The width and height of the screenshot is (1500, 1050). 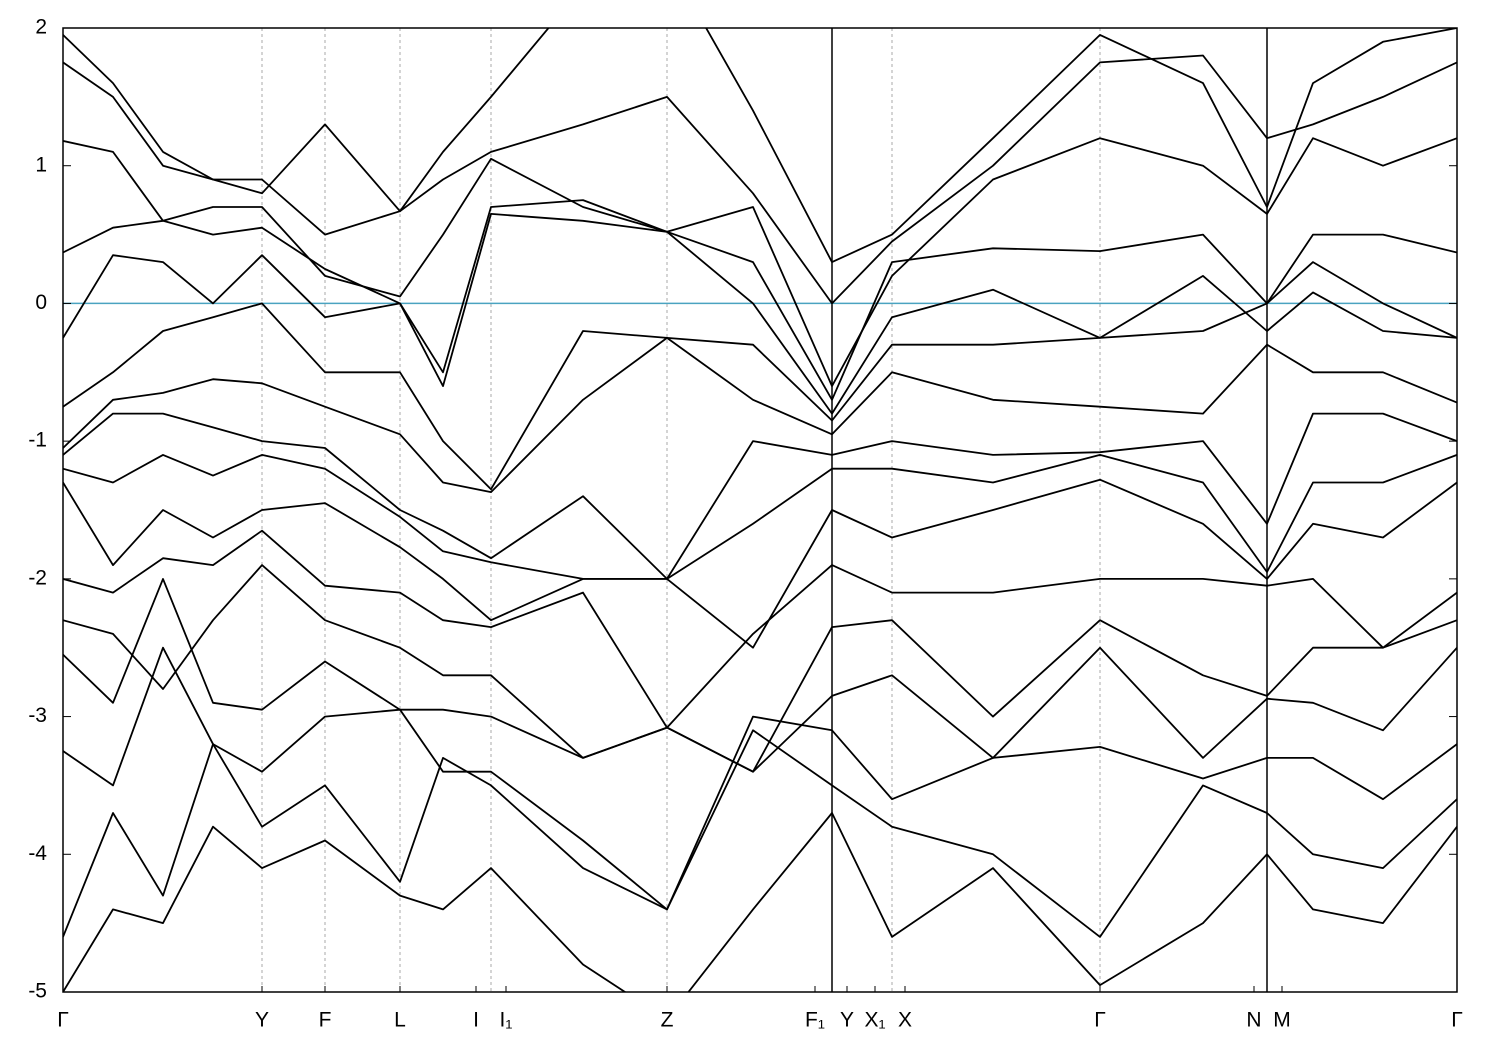 I want to click on x-tick-label: I, so click(x=476, y=1020).